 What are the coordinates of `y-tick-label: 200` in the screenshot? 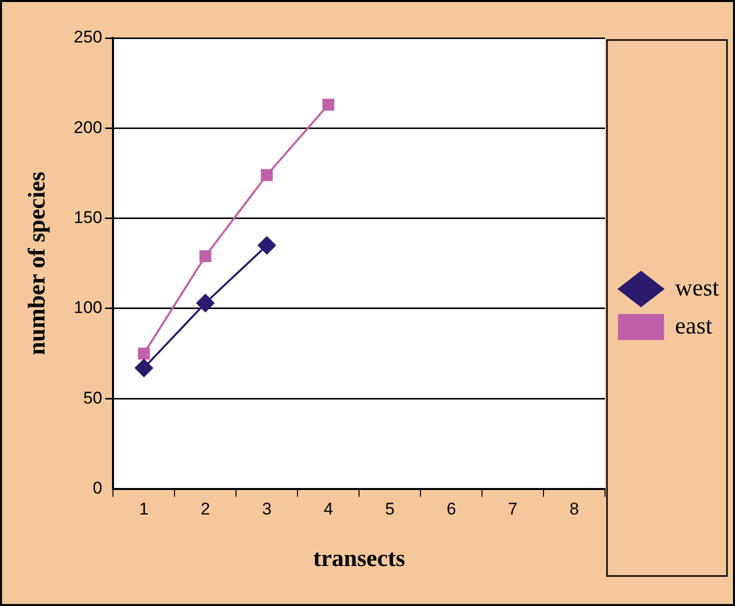 It's located at (88, 127).